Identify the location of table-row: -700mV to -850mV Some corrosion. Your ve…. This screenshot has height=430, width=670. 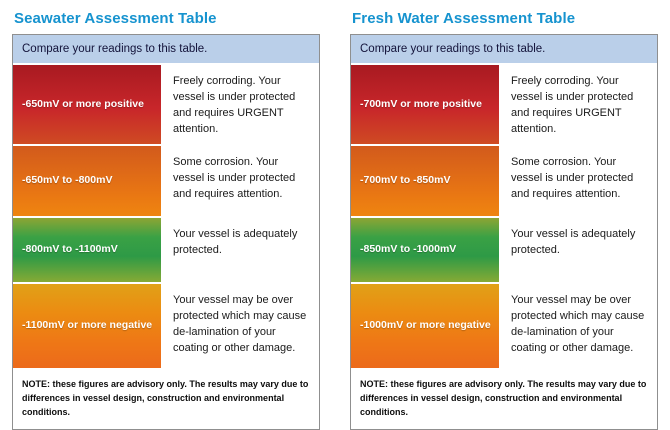
(504, 181).